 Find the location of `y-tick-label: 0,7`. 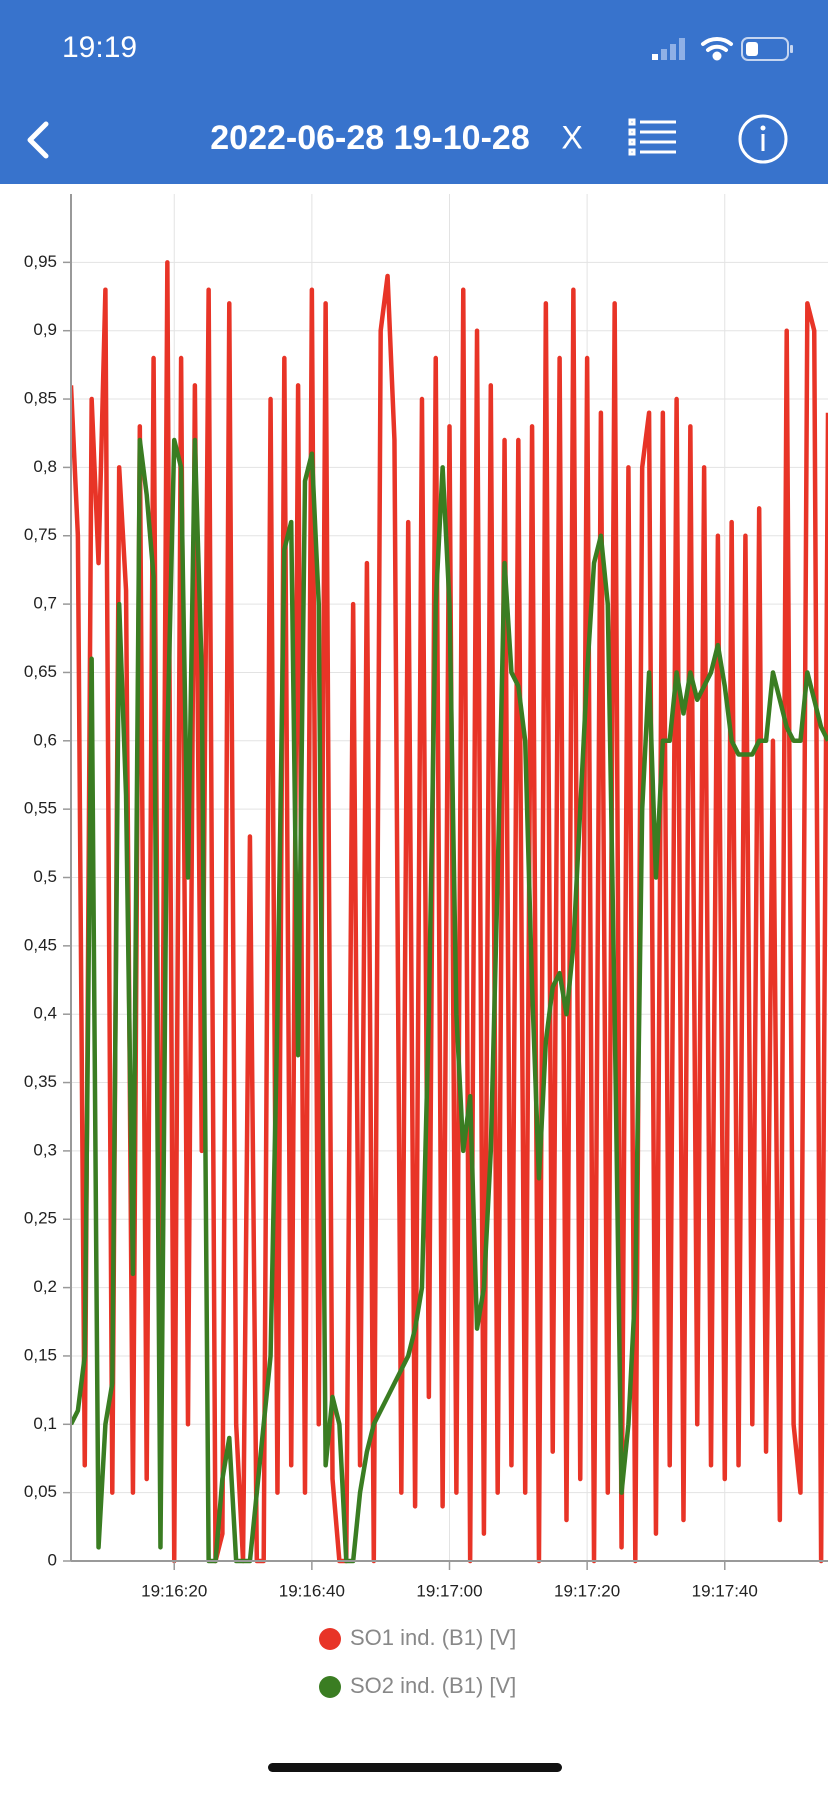

y-tick-label: 0,7 is located at coordinates (45, 603).